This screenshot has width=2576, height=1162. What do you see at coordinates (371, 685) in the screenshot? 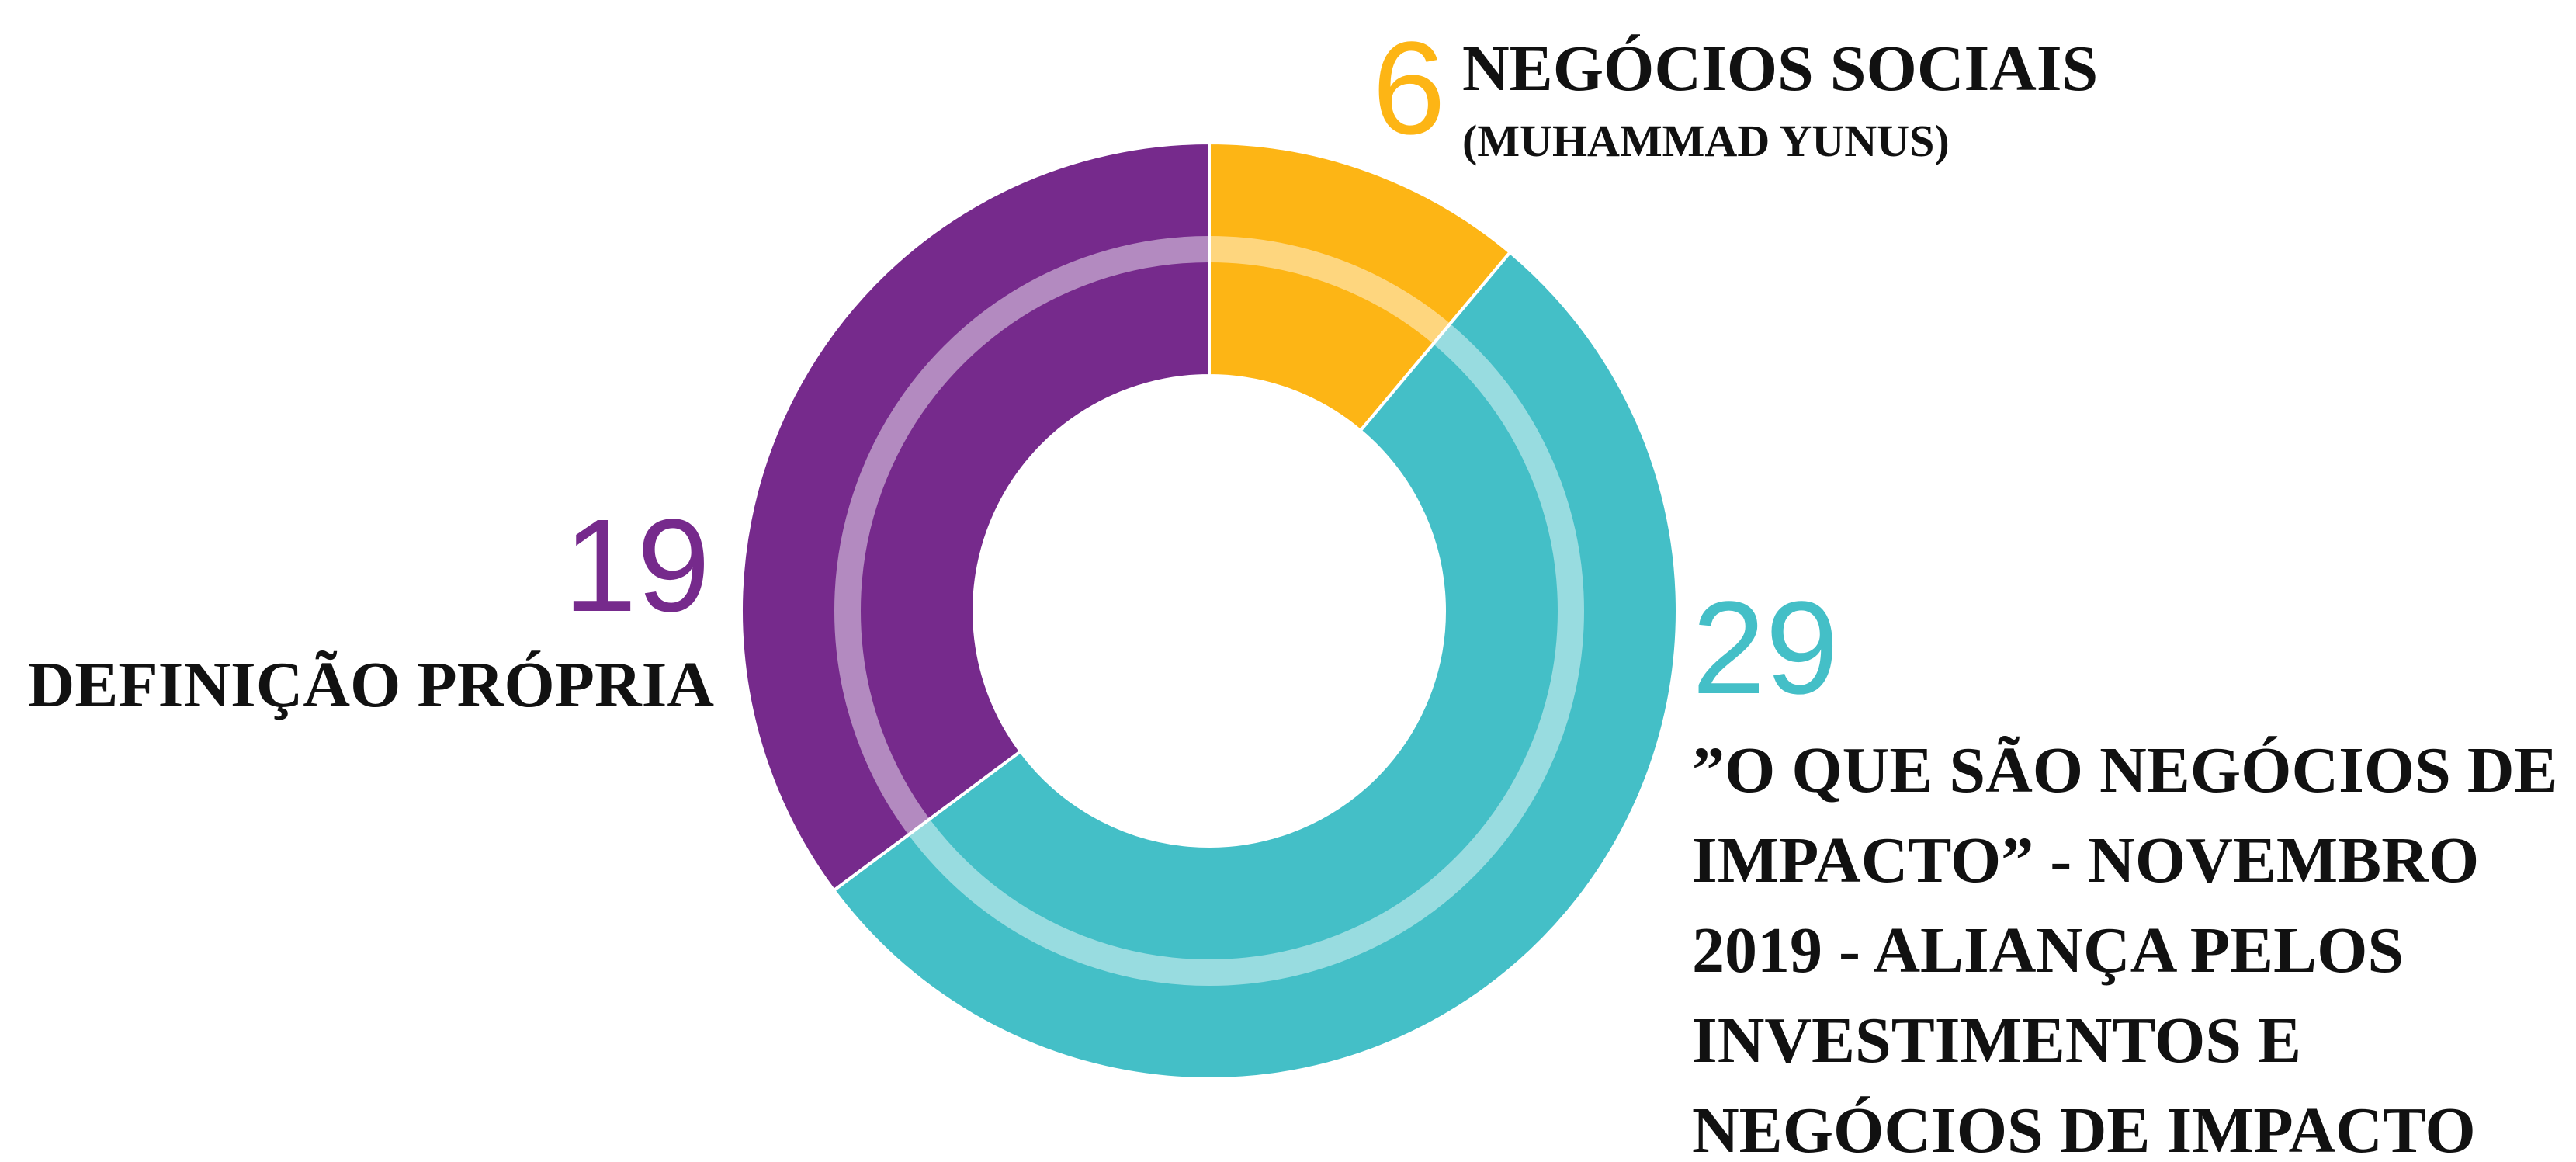
I see `category-label: DEFINIÇÃO PRÓPRIA` at bounding box center [371, 685].